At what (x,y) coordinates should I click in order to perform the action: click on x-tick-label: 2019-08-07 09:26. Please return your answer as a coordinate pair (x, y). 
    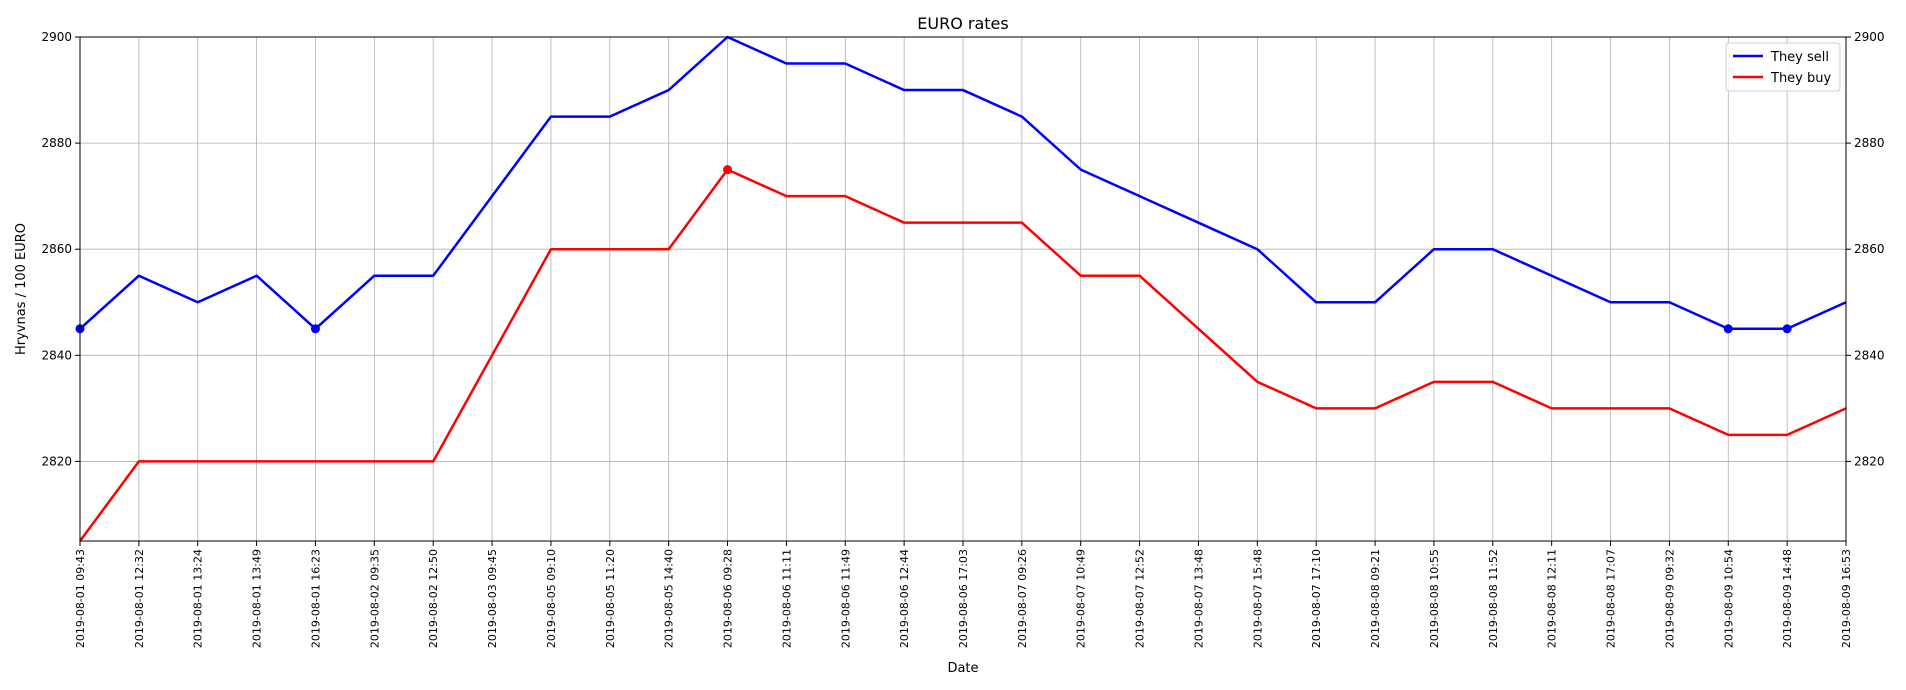
    Looking at the image, I should click on (1022, 598).